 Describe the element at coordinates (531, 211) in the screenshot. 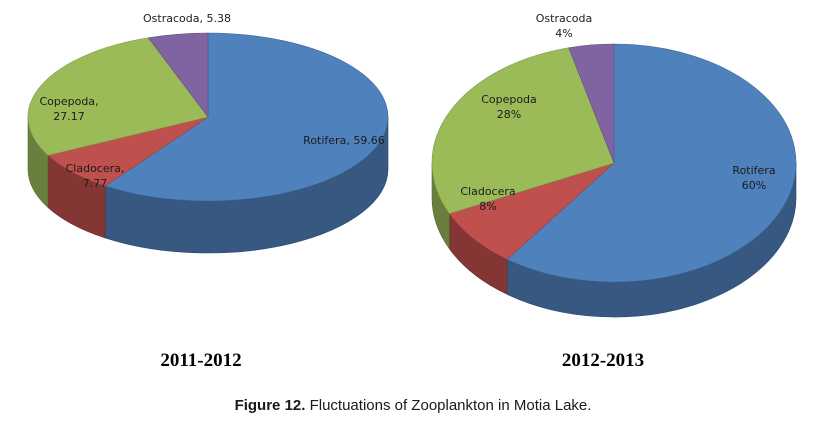

I see `pie-slice-cladocera` at that location.